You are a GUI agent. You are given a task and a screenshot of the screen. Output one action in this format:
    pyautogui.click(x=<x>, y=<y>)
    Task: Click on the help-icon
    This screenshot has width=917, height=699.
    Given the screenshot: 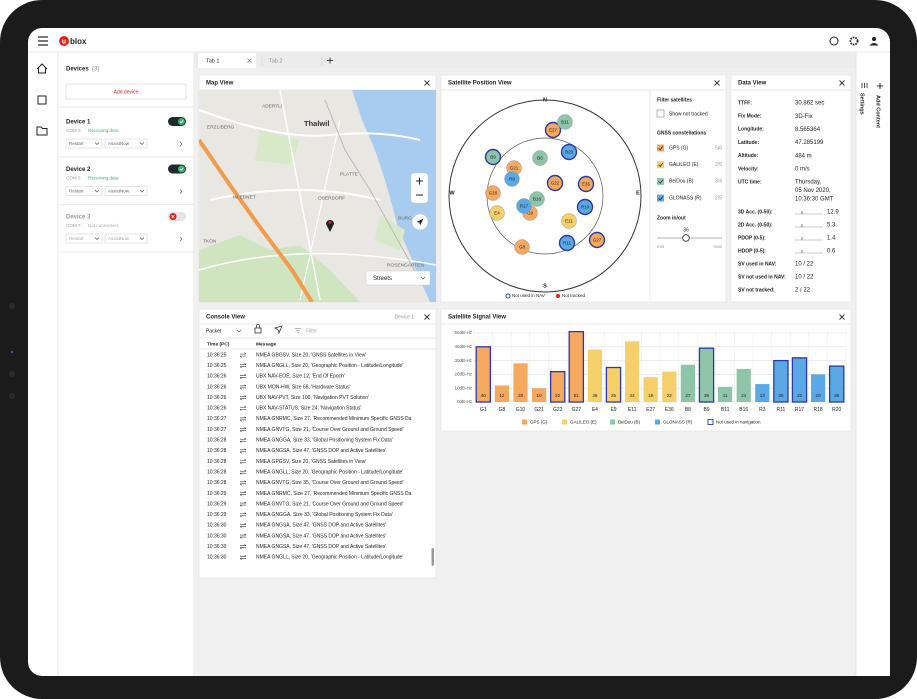 What is the action you would take?
    pyautogui.click(x=834, y=41)
    